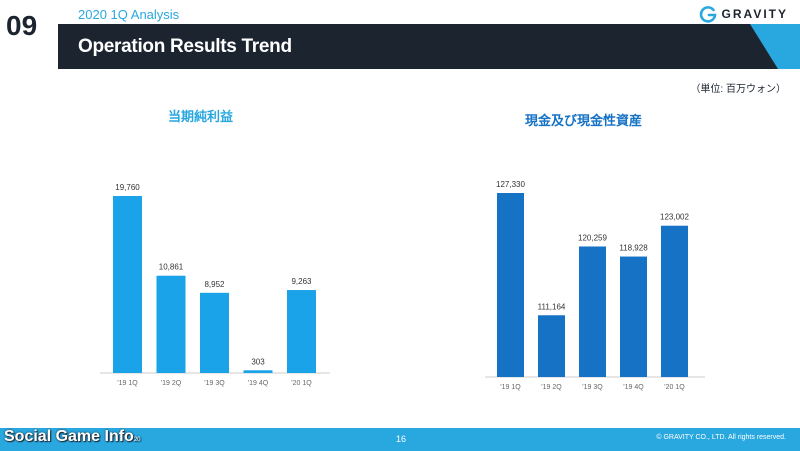 The height and width of the screenshot is (451, 800). What do you see at coordinates (22, 25) in the screenshot?
I see `page-number: 09` at bounding box center [22, 25].